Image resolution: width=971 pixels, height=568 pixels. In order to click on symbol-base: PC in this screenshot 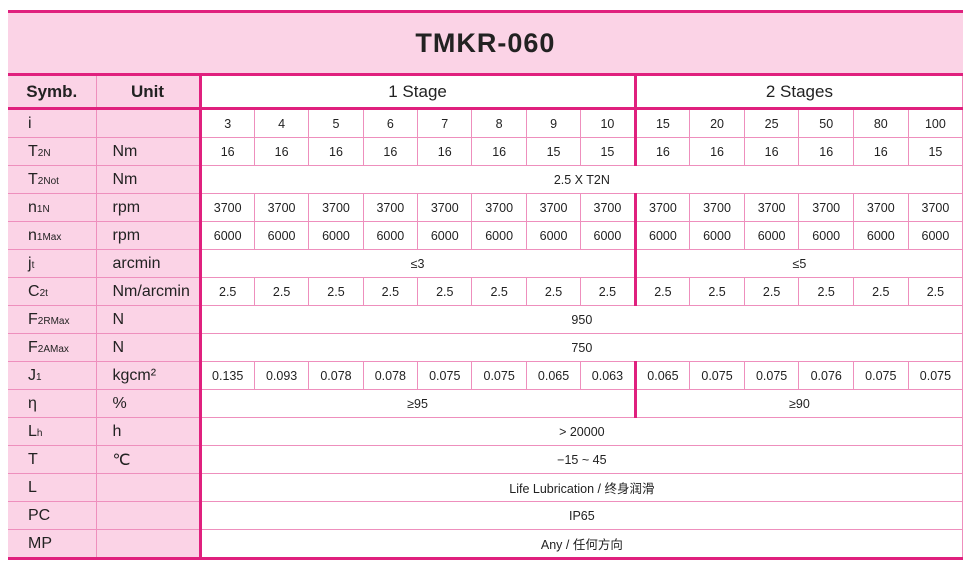, I will do `click(39, 515)`.